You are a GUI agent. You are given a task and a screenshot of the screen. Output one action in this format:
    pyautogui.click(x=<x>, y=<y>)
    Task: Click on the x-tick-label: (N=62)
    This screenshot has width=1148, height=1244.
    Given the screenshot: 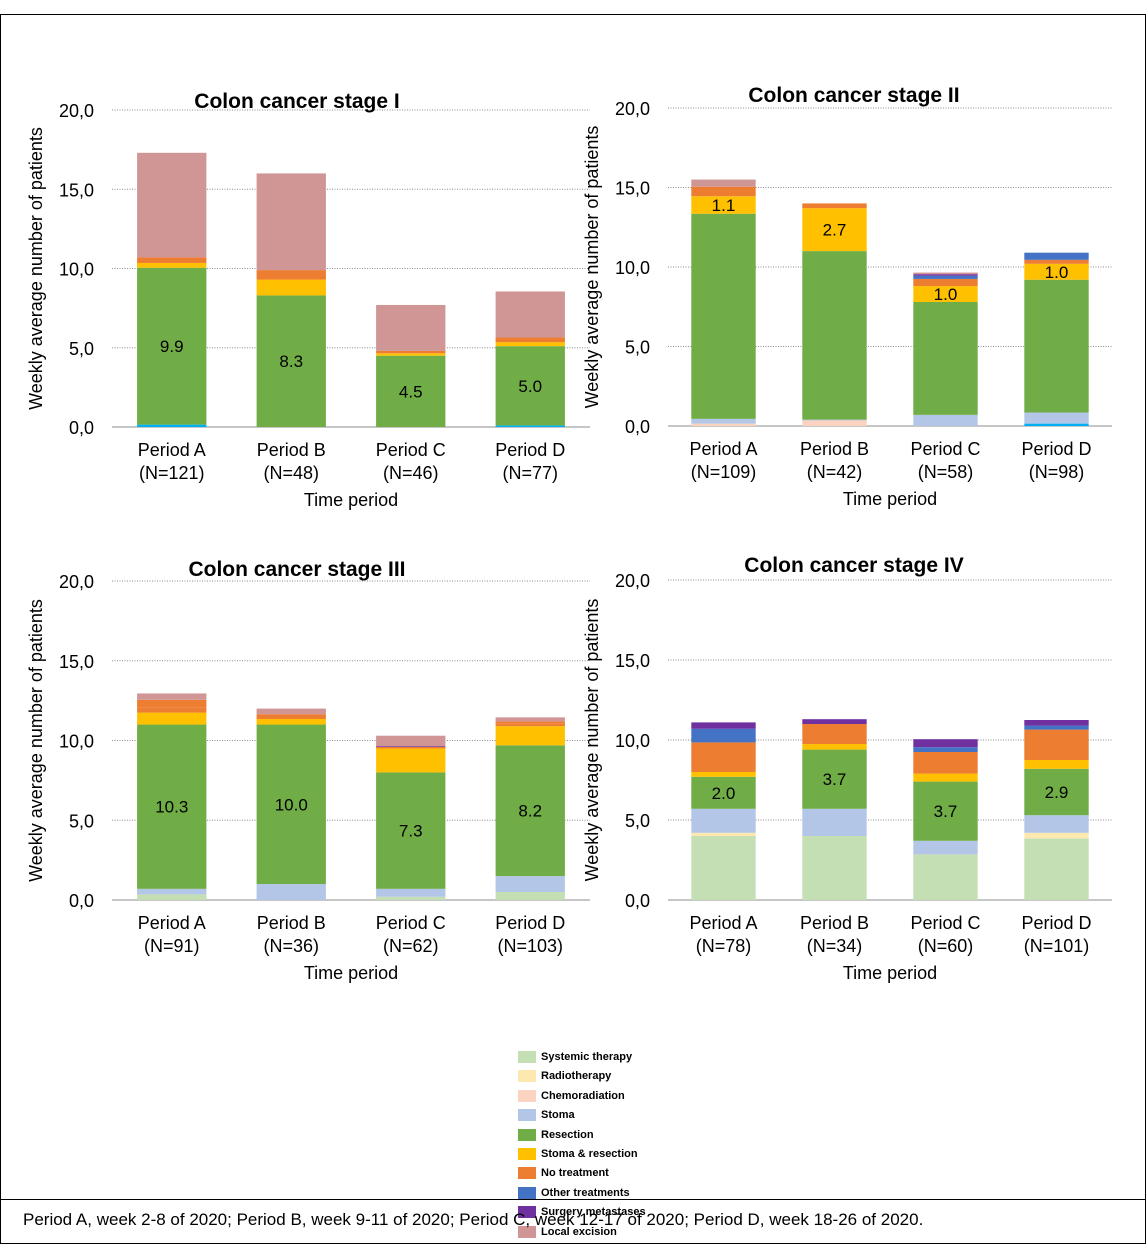 What is the action you would take?
    pyautogui.click(x=411, y=946)
    